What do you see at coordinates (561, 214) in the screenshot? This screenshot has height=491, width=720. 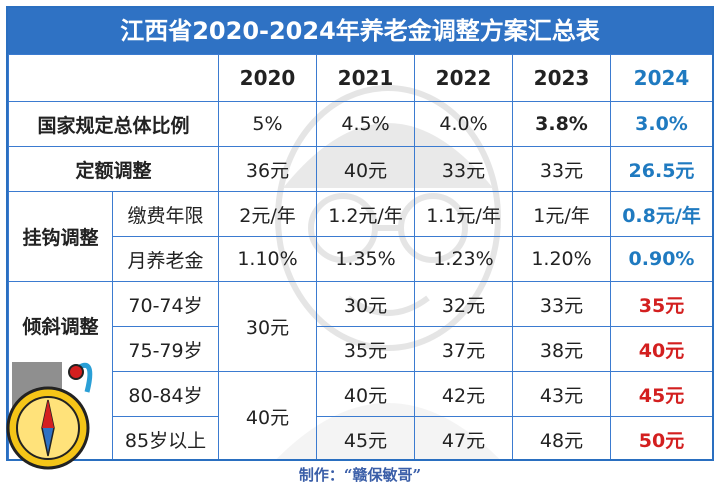 I see `cell: 1元/年` at bounding box center [561, 214].